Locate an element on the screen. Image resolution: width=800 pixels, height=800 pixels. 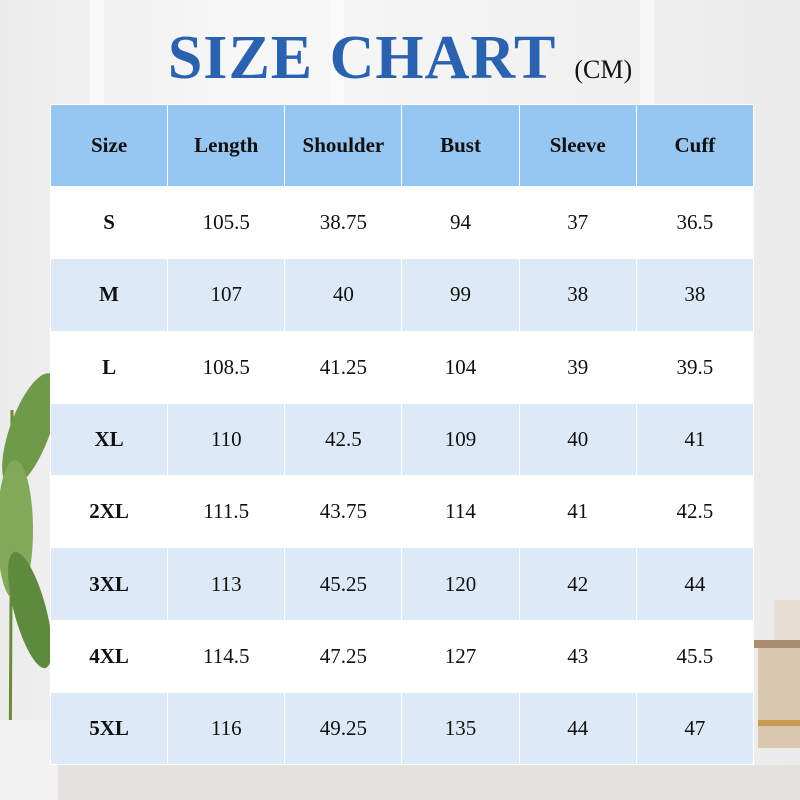
size-cell: 4XL is located at coordinates (109, 656).